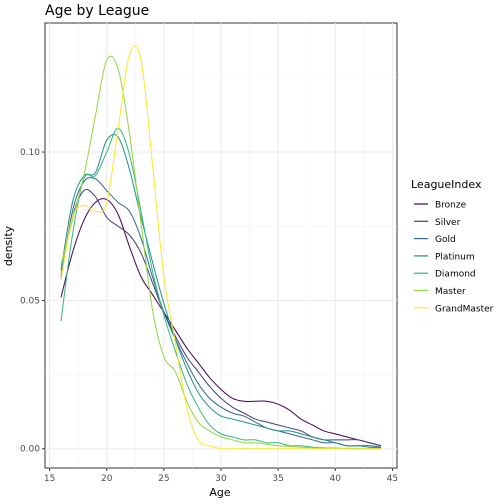 The width and height of the screenshot is (504, 504). Describe the element at coordinates (97, 11) in the screenshot. I see `chart-title: Age by League` at that location.